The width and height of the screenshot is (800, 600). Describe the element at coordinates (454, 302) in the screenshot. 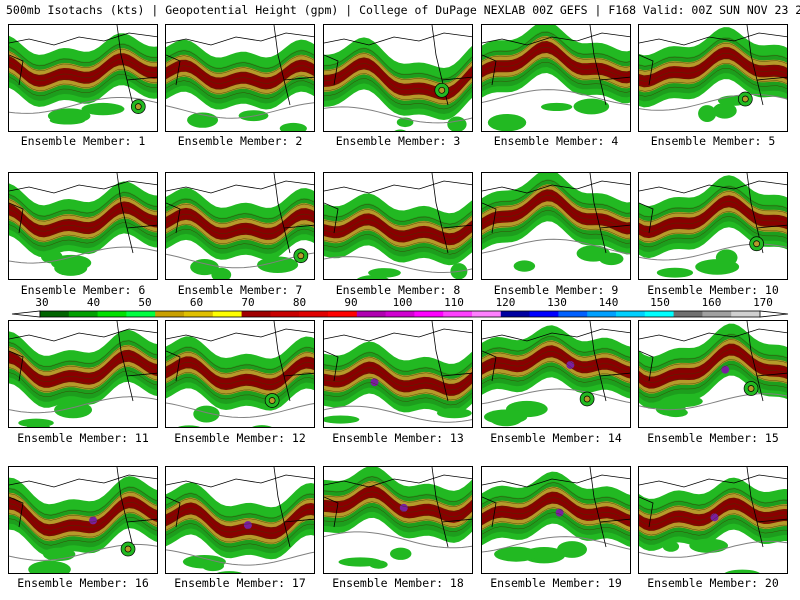

I see `colorbar-tick-label: 110` at that location.